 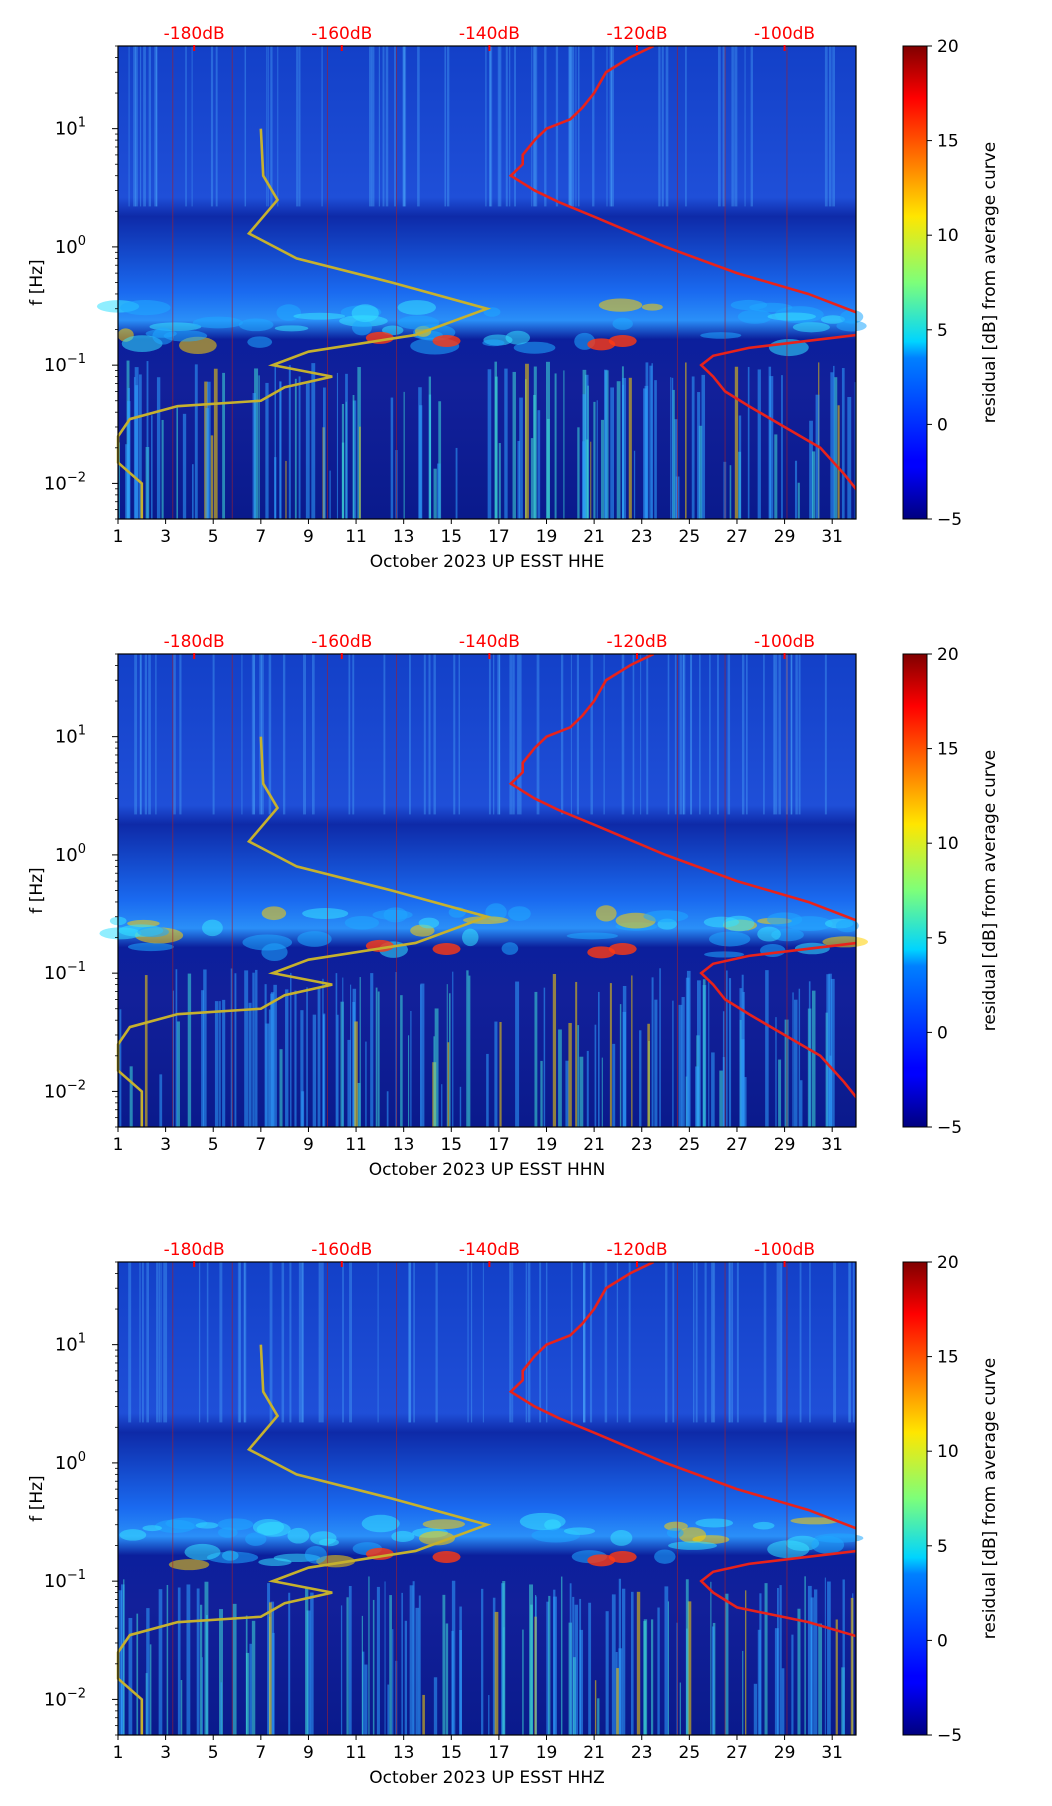 I want to click on top-axis-label: -100dB, so click(x=784, y=34).